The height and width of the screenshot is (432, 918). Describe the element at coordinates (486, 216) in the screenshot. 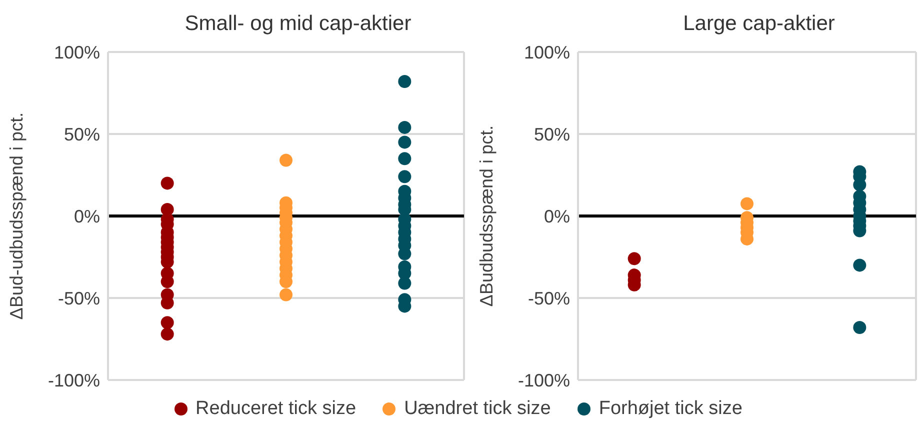

I see `y-axis-title: ΔBudbudsspænd i pct.` at that location.